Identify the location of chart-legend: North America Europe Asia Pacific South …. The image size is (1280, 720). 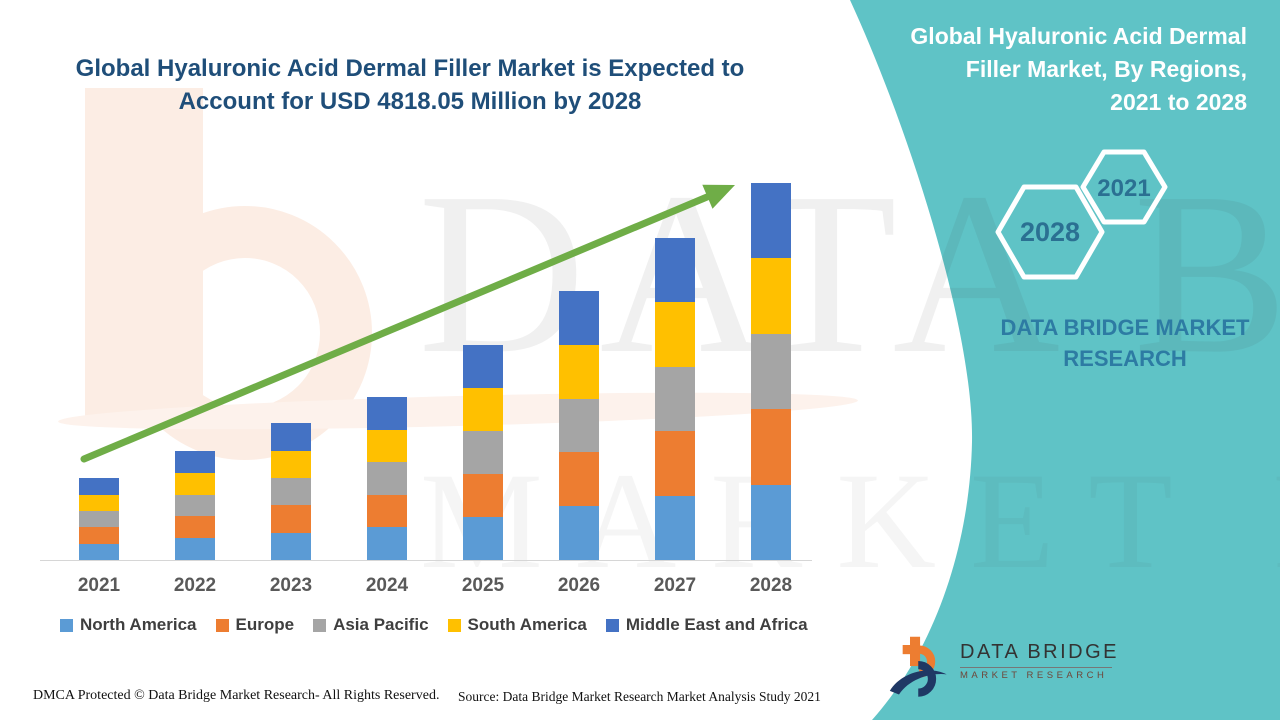
(434, 625).